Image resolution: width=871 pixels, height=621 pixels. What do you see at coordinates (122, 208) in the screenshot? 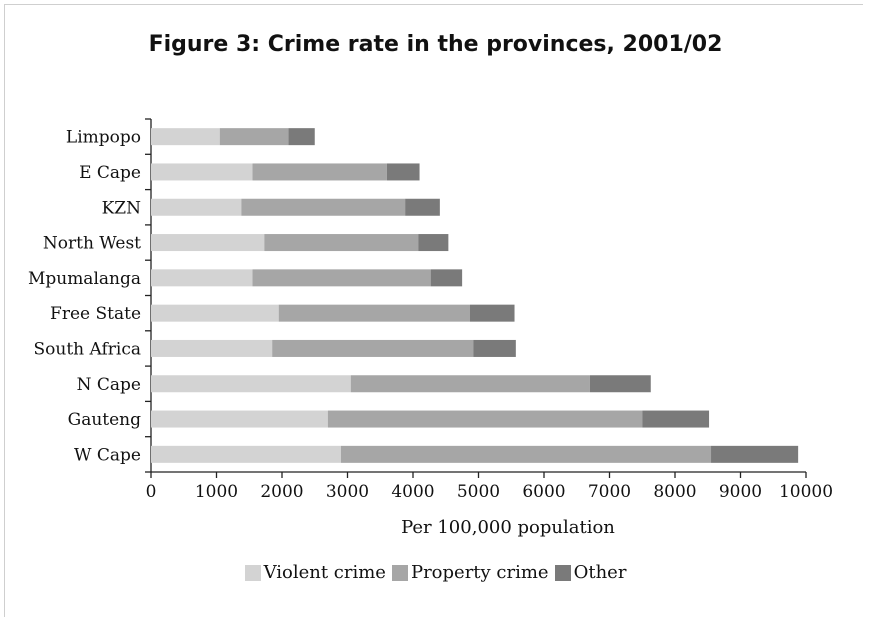
I see `category-label: KZN` at bounding box center [122, 208].